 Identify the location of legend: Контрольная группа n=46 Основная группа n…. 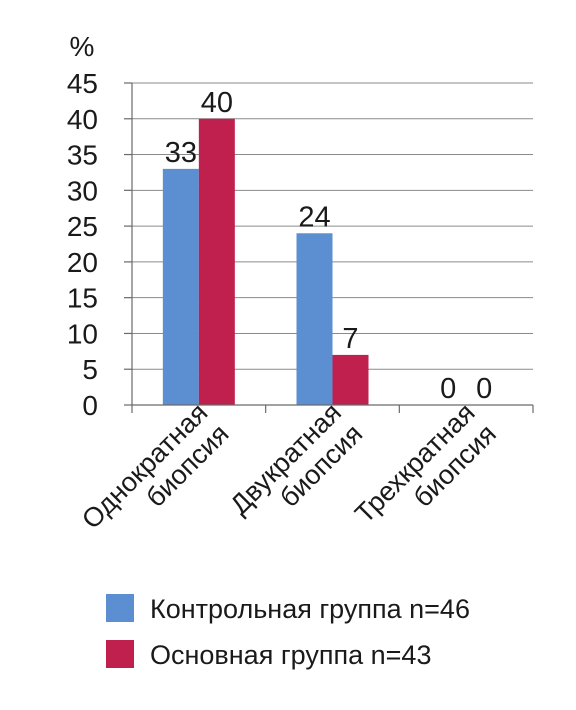
(288, 632).